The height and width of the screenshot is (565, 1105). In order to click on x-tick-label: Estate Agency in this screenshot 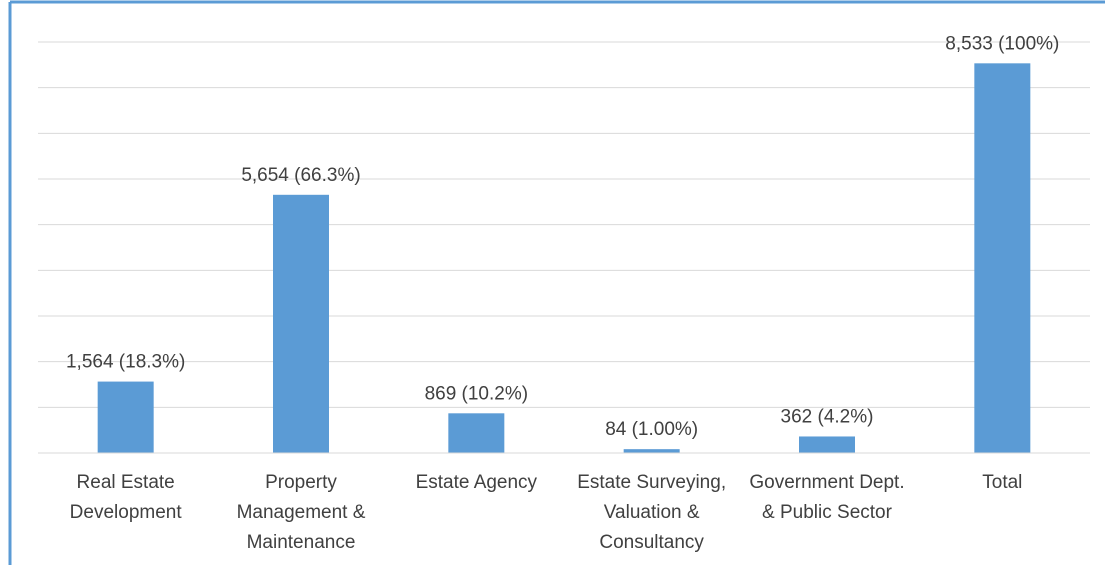, I will do `click(476, 482)`.